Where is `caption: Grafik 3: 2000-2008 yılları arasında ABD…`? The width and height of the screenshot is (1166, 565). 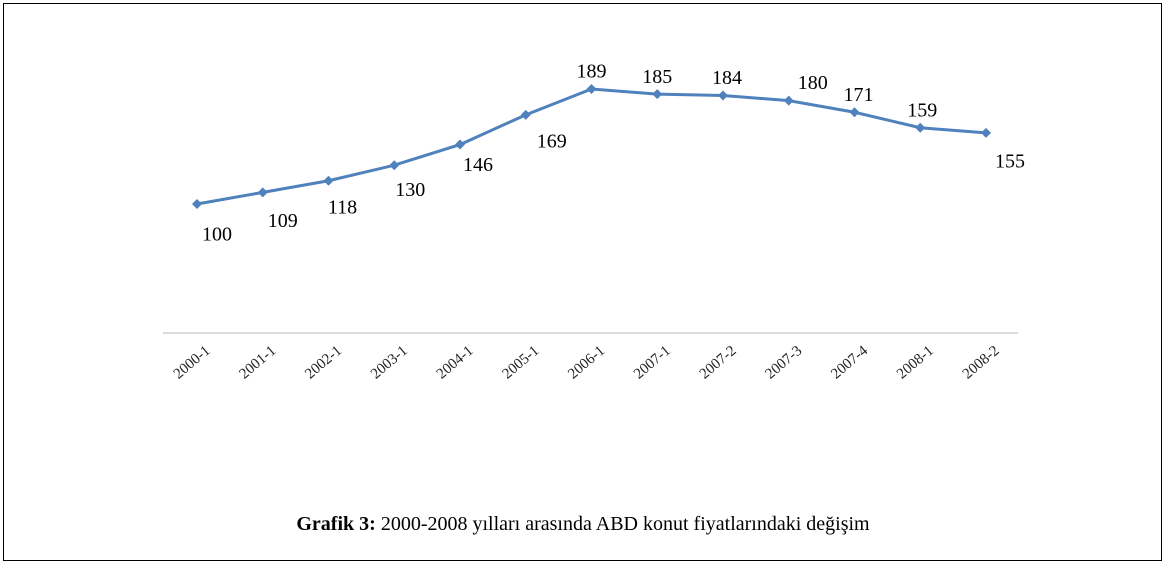
caption: Grafik 3: 2000-2008 yılları arasında ABD… is located at coordinates (583, 524).